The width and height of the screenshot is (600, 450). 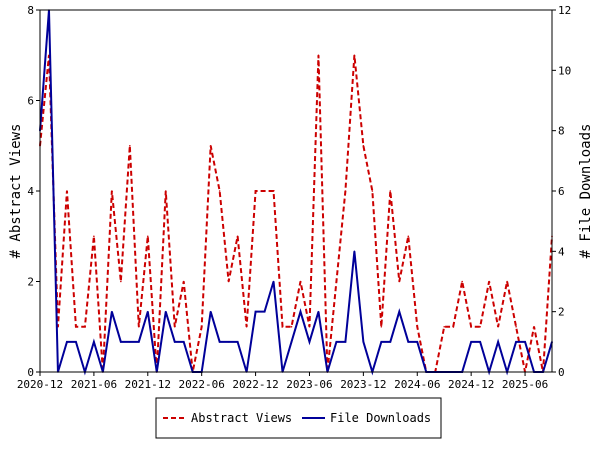 I want to click on left-y-tick-label: 6, so click(x=30, y=101).